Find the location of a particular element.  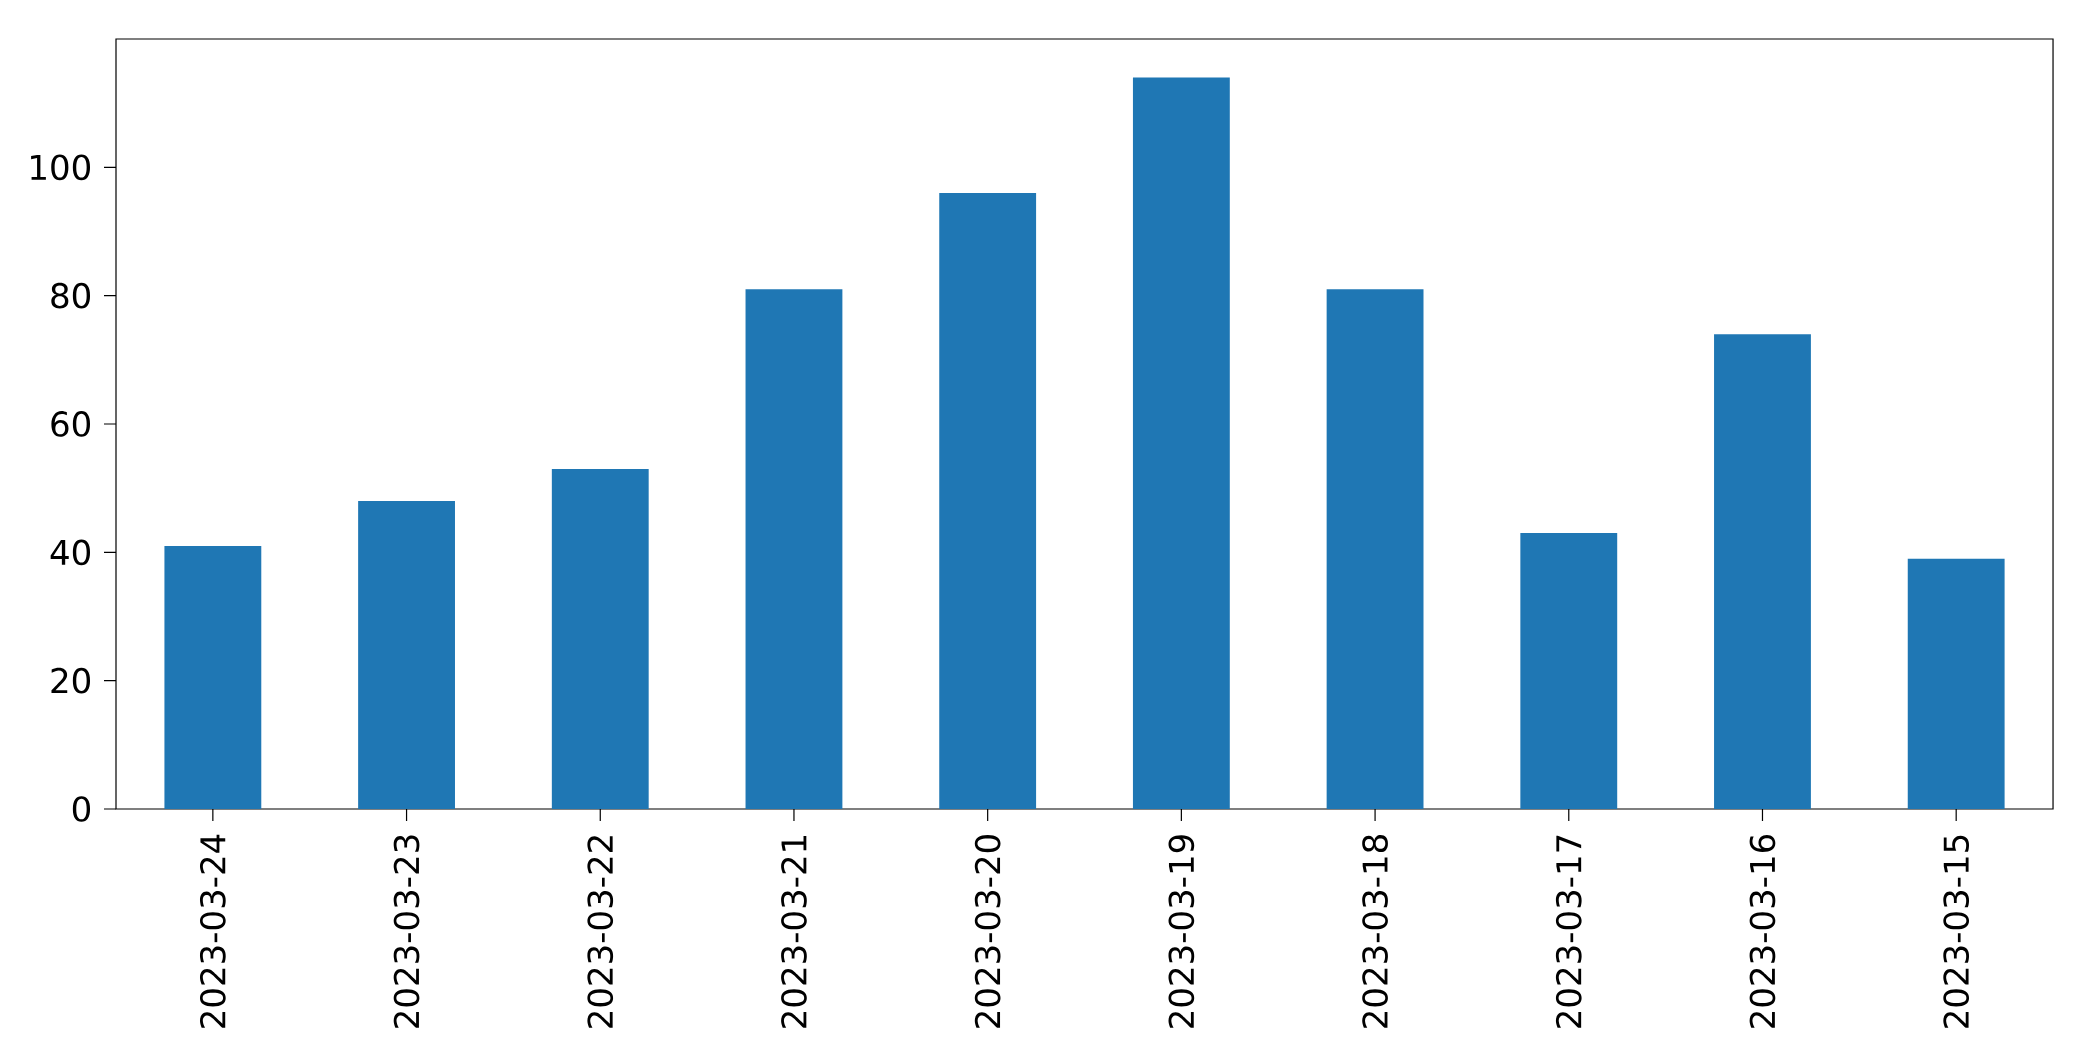

x-tick-label: 2023-03-24 is located at coordinates (212, 931).